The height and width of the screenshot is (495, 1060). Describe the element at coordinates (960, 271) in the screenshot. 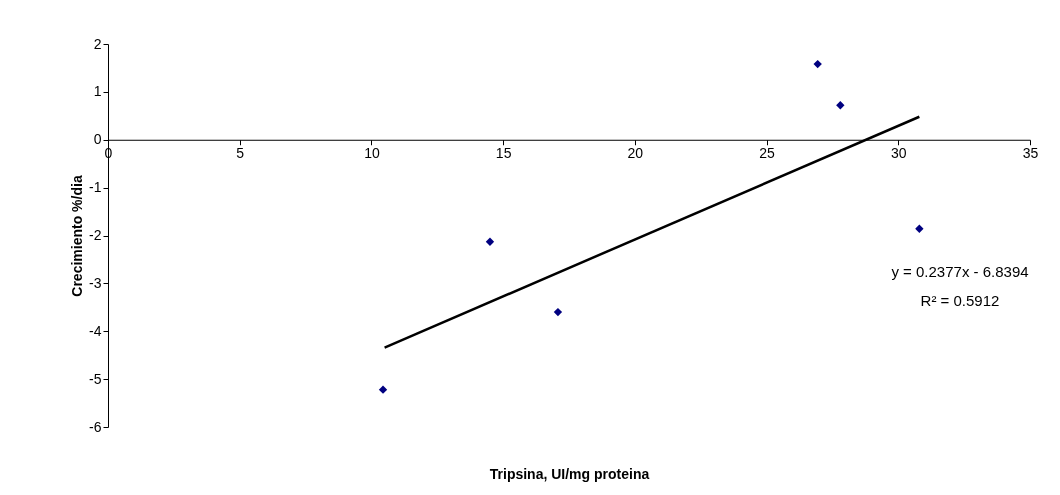

I see `annotation: y = 0.2377x - 6.8394` at that location.